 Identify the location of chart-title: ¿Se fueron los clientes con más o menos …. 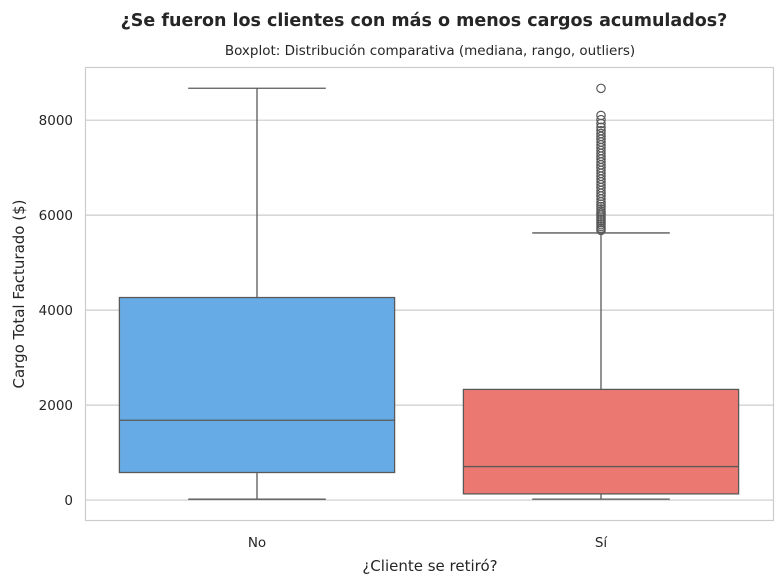
(424, 21).